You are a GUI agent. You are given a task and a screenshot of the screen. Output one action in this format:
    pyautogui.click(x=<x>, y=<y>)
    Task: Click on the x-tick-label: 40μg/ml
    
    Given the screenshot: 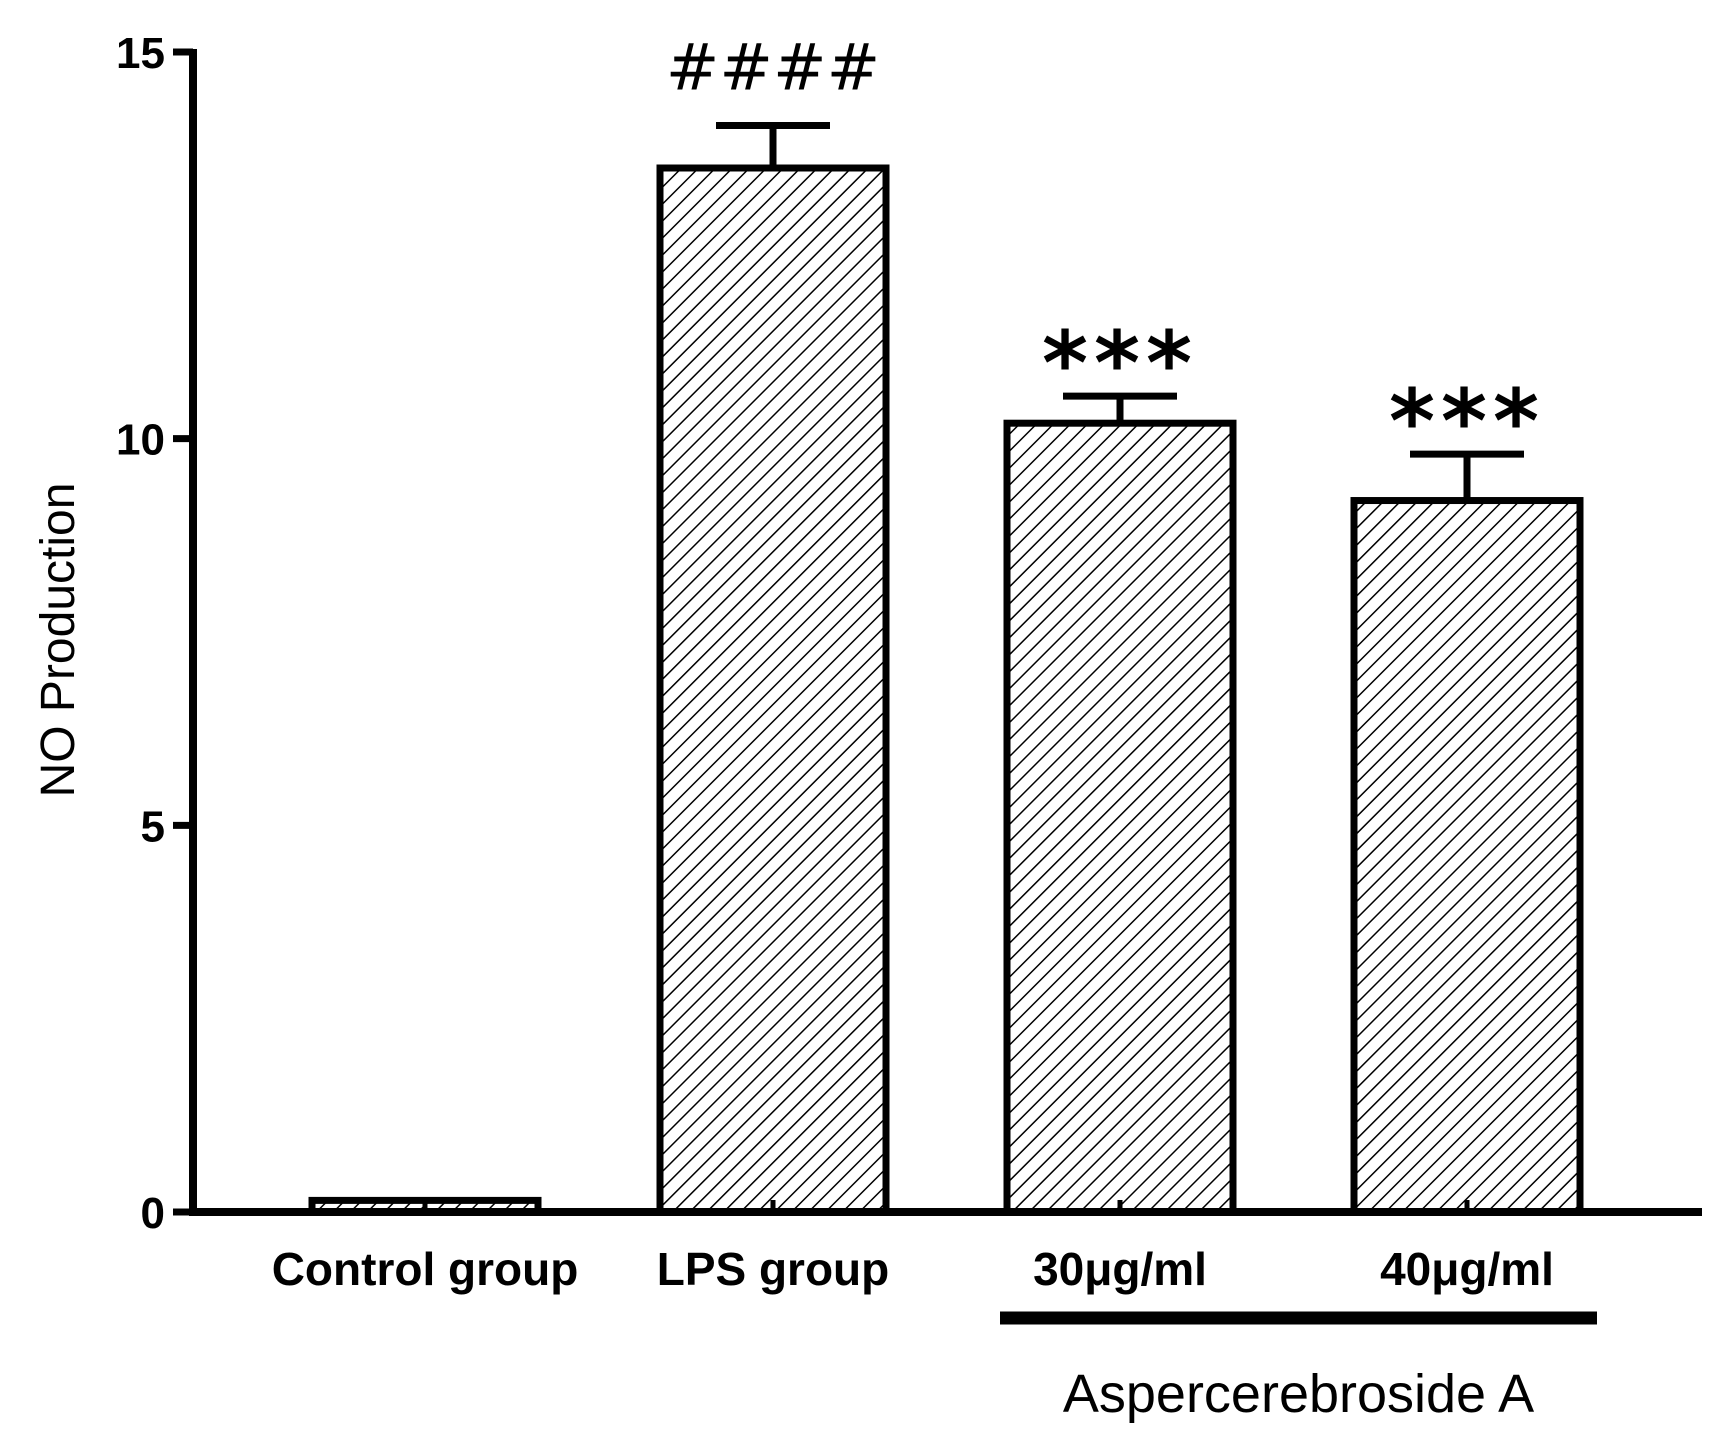 What is the action you would take?
    pyautogui.click(x=1467, y=1269)
    